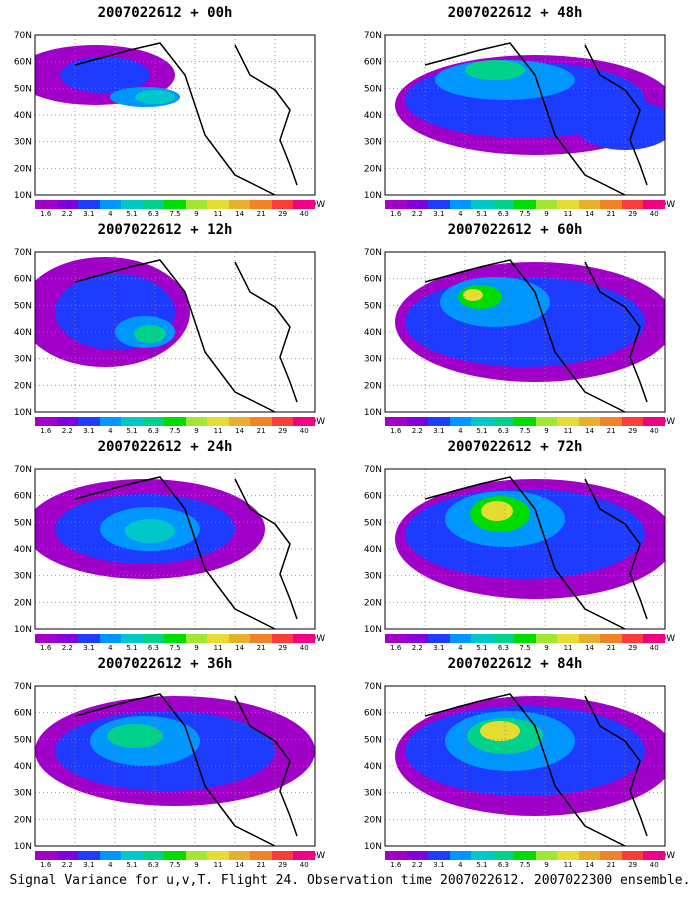 The width and height of the screenshot is (700, 900). What do you see at coordinates (417, 431) in the screenshot?
I see `colorbar-label: 2.2` at bounding box center [417, 431].